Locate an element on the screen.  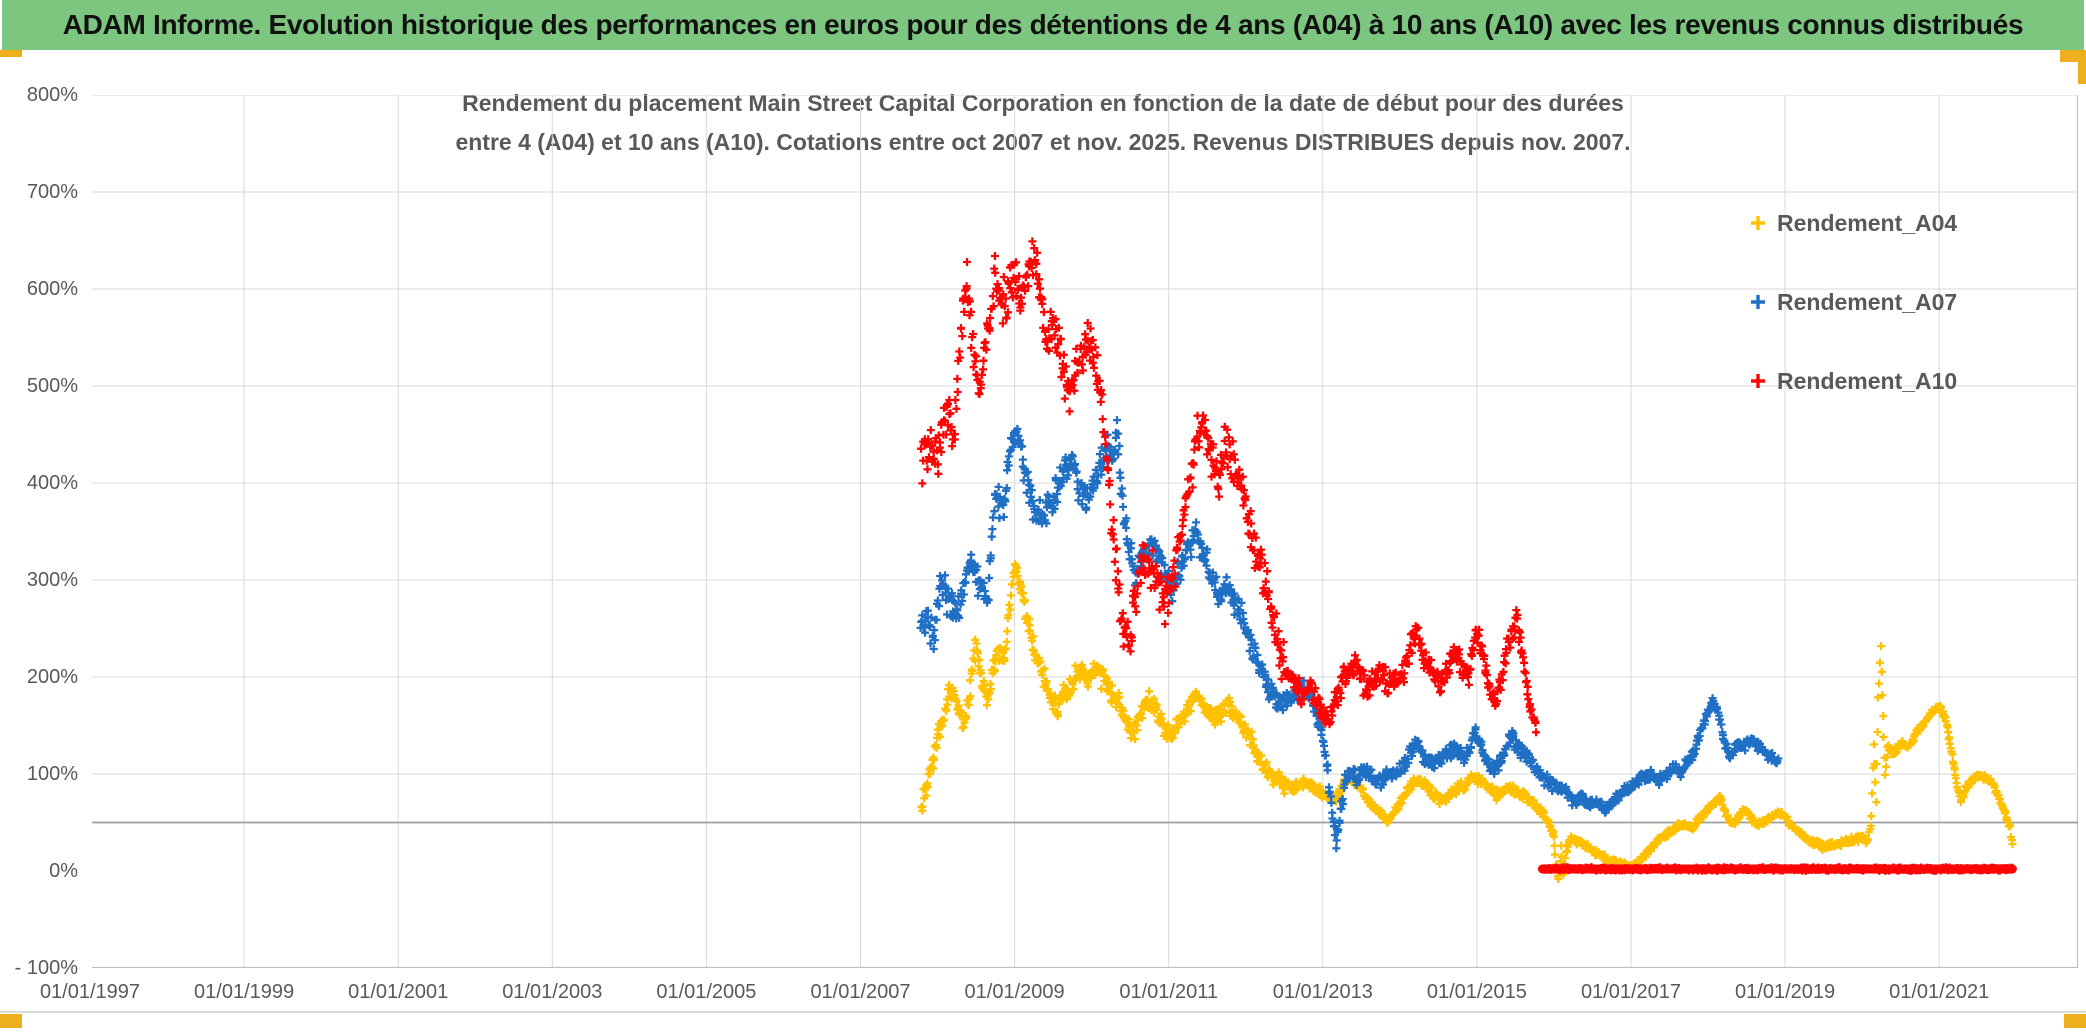
y-tick-label: 100% is located at coordinates (52, 774).